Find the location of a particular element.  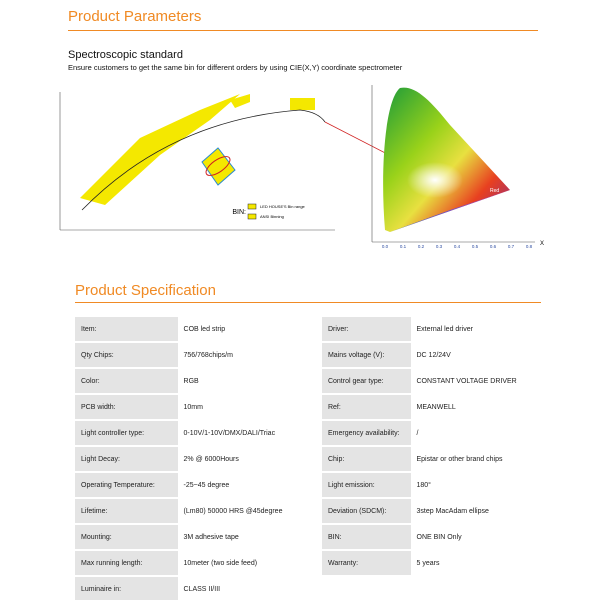

spec-value: 180° is located at coordinates (475, 485).